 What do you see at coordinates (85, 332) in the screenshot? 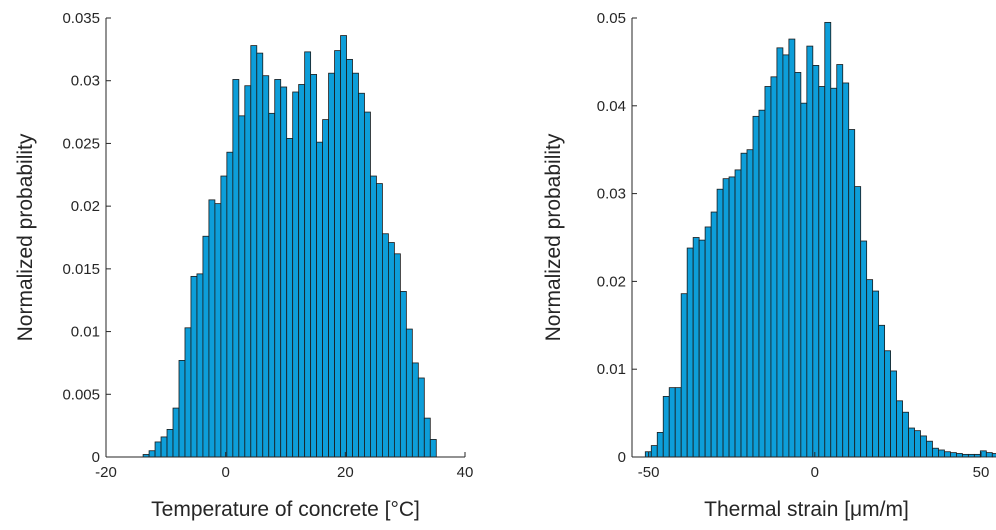
I see `temperature-y-tick-label: 0.01` at bounding box center [85, 332].